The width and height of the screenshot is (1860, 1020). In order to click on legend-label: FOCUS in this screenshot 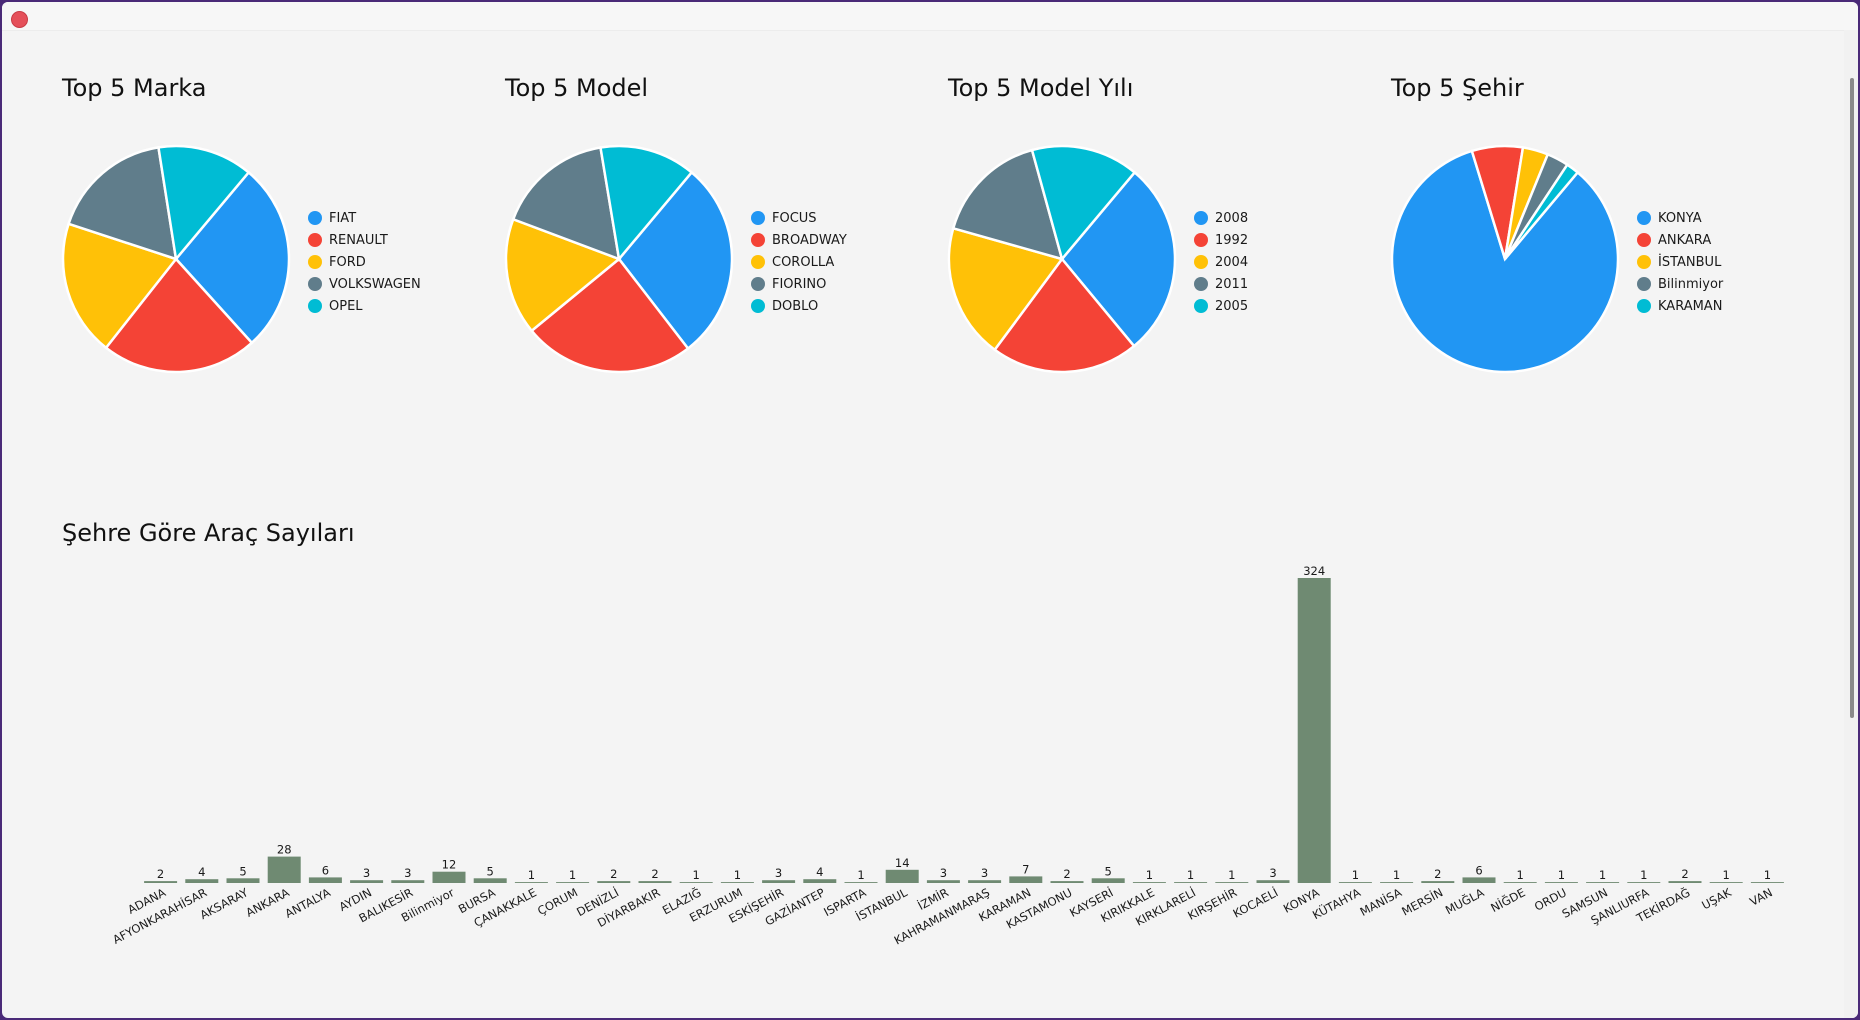, I will do `click(794, 218)`.